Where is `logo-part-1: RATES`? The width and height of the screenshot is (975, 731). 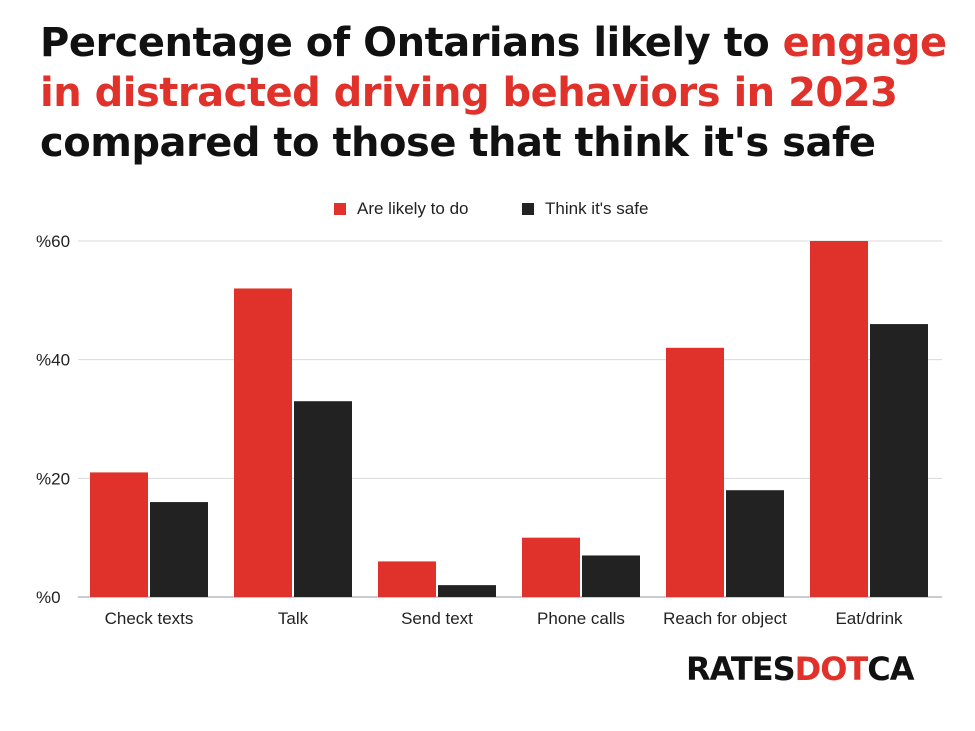
logo-part-1: RATES is located at coordinates (741, 669).